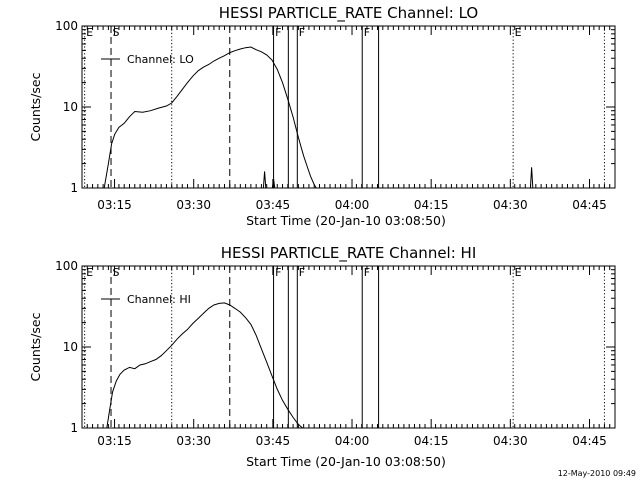  What do you see at coordinates (159, 299) in the screenshot?
I see `legend-label: Channel: HI` at bounding box center [159, 299].